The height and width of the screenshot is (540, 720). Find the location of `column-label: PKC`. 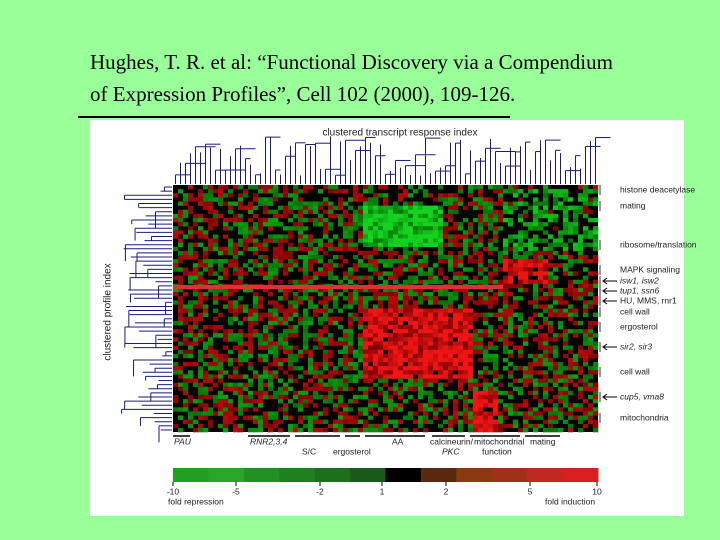

column-label: PKC is located at coordinates (451, 451).